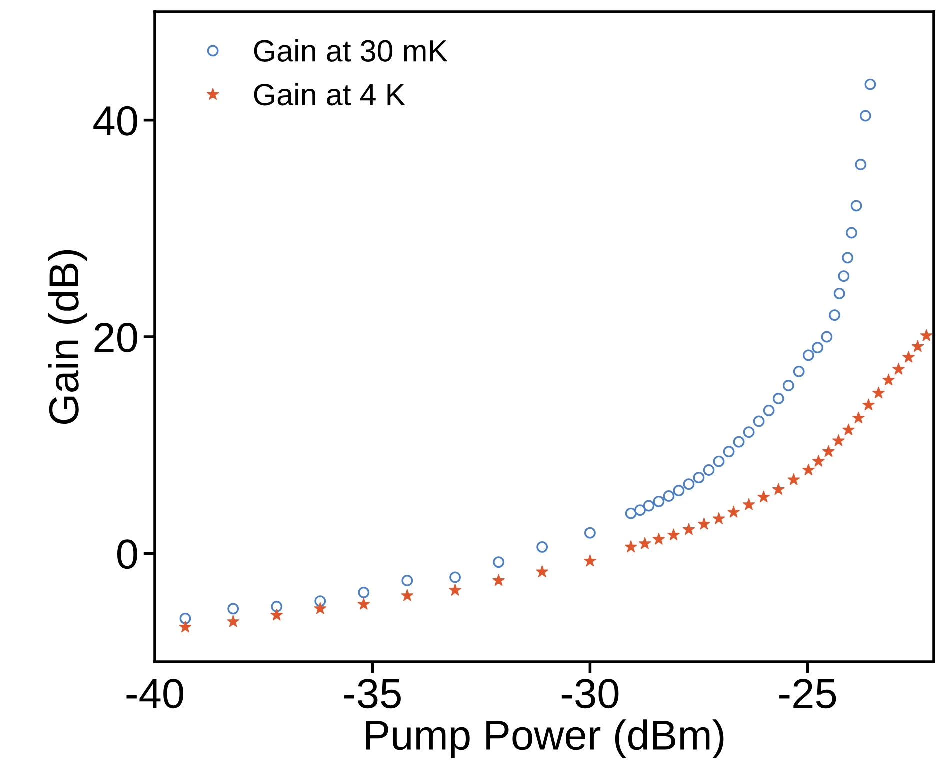 This screenshot has height=781, width=936. I want to click on y-tick-label: 40, so click(116, 121).